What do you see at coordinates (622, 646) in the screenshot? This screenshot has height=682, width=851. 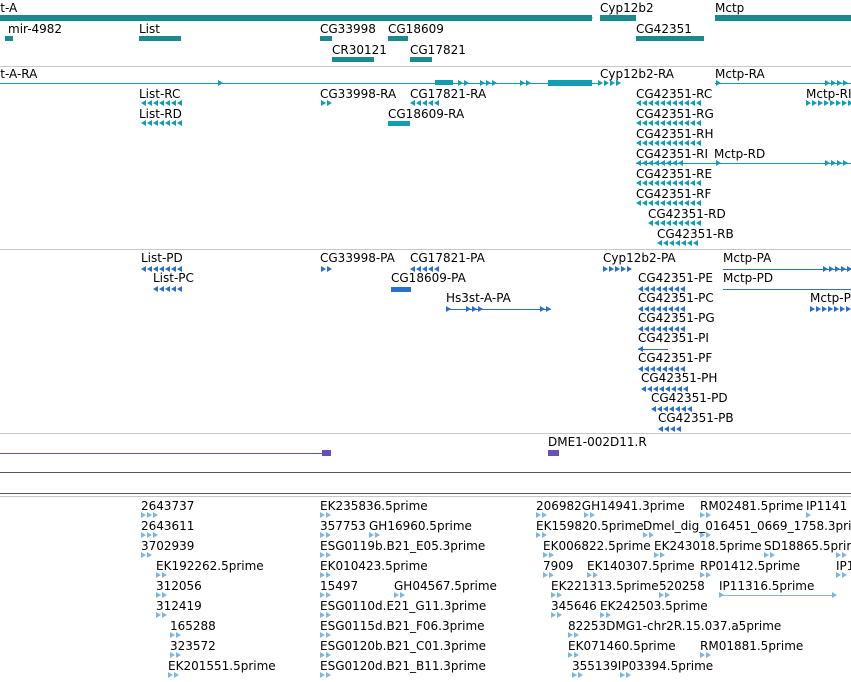 I see `est-label: EK071460.5prime` at bounding box center [622, 646].